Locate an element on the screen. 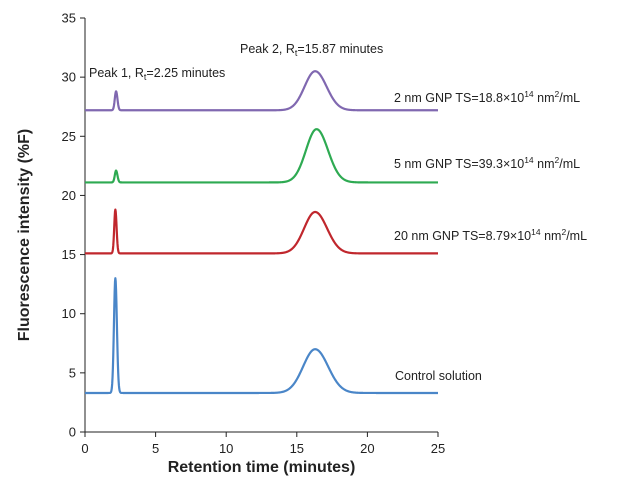  series-5nm-line is located at coordinates (261, 156).